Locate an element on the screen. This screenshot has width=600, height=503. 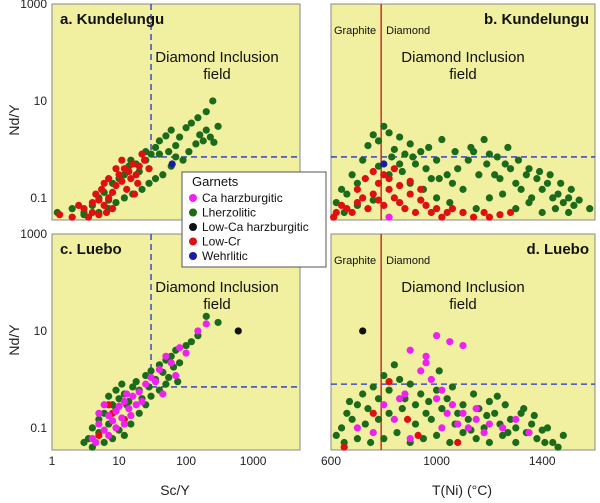
graphite-label: Graphite is located at coordinates (355, 261).